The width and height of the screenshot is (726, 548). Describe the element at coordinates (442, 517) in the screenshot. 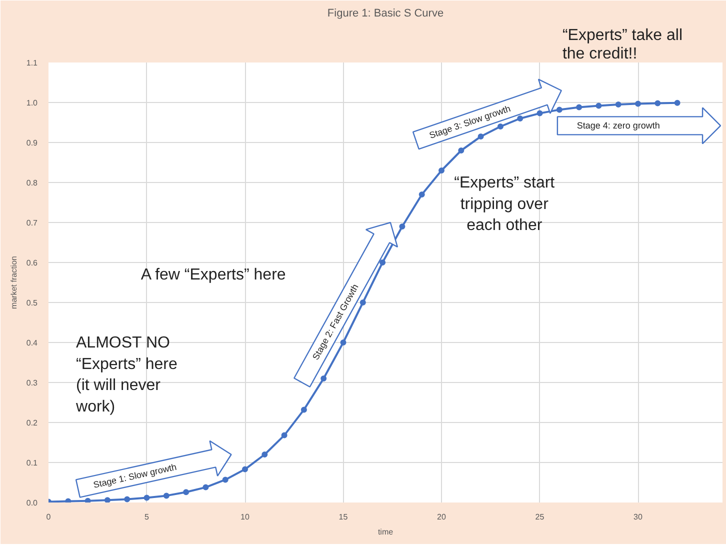

I see `x-tick-label: 20` at that location.